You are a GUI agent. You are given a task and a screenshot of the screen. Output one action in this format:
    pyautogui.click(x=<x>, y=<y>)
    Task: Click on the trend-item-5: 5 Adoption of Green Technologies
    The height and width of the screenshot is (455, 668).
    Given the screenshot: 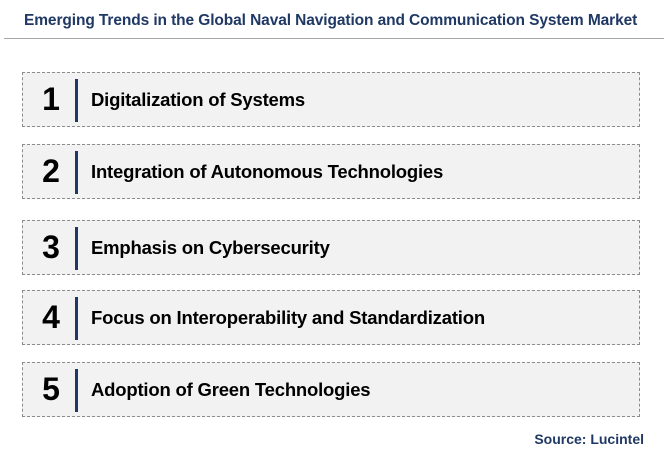 What is the action you would take?
    pyautogui.click(x=331, y=389)
    